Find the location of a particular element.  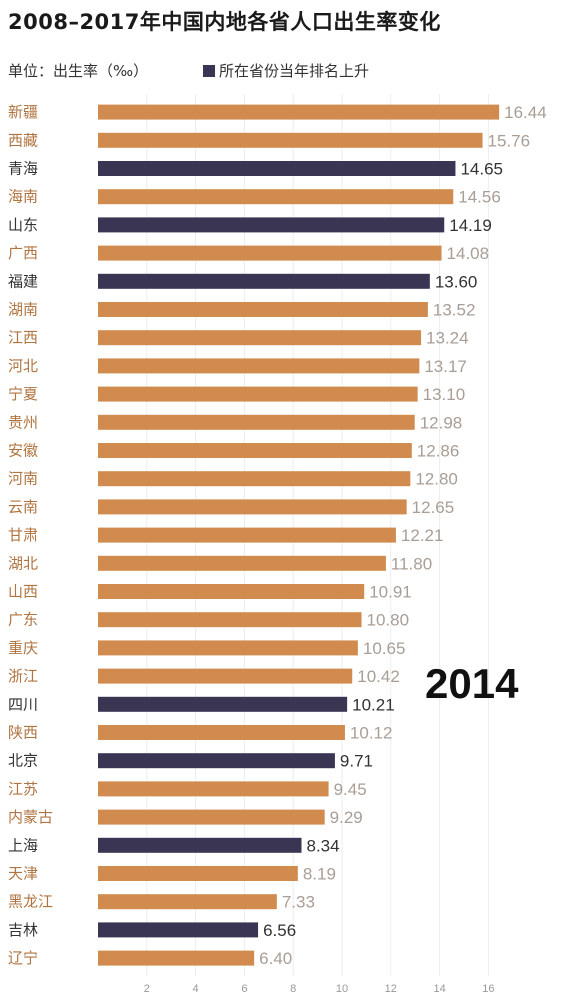

legend: 所在省份当年排名上升 is located at coordinates (286, 70).